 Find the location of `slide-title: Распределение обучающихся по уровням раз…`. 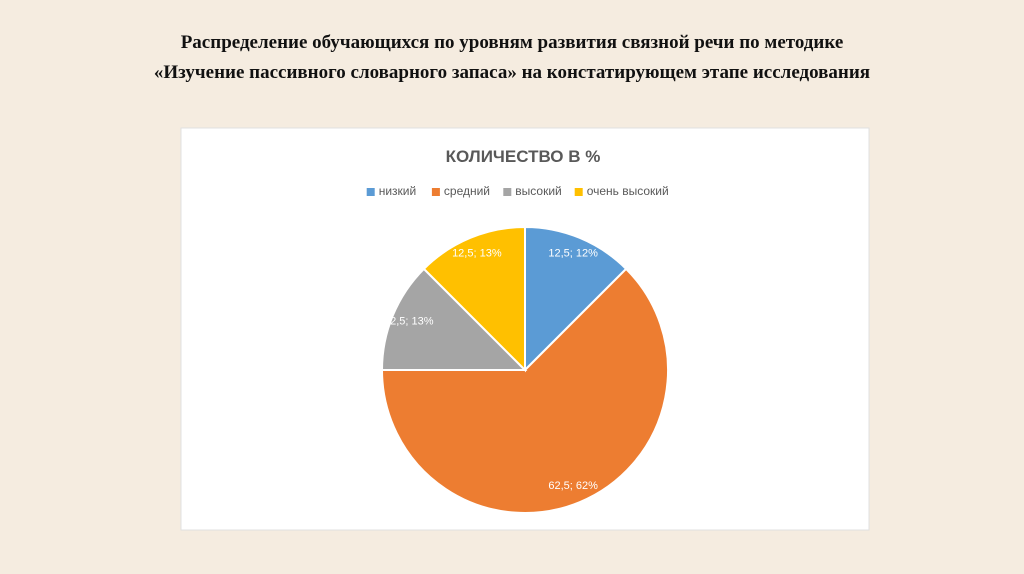

slide-title: Распределение обучающихся по уровням раз… is located at coordinates (512, 42).